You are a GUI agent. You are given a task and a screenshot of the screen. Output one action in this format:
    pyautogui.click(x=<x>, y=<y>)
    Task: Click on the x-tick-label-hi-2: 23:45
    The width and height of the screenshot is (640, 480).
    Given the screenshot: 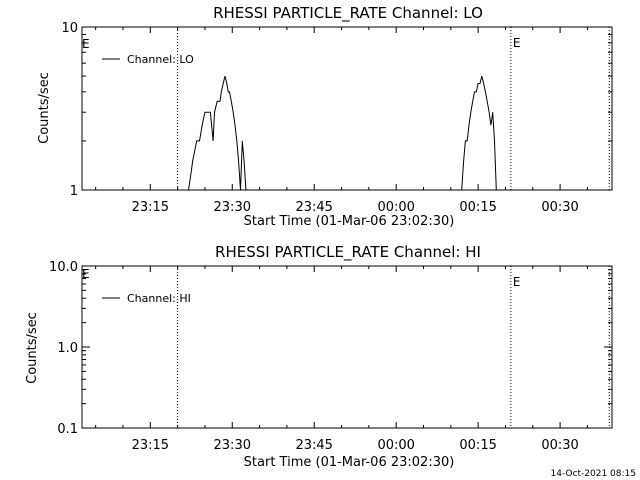 What is the action you would take?
    pyautogui.click(x=313, y=445)
    